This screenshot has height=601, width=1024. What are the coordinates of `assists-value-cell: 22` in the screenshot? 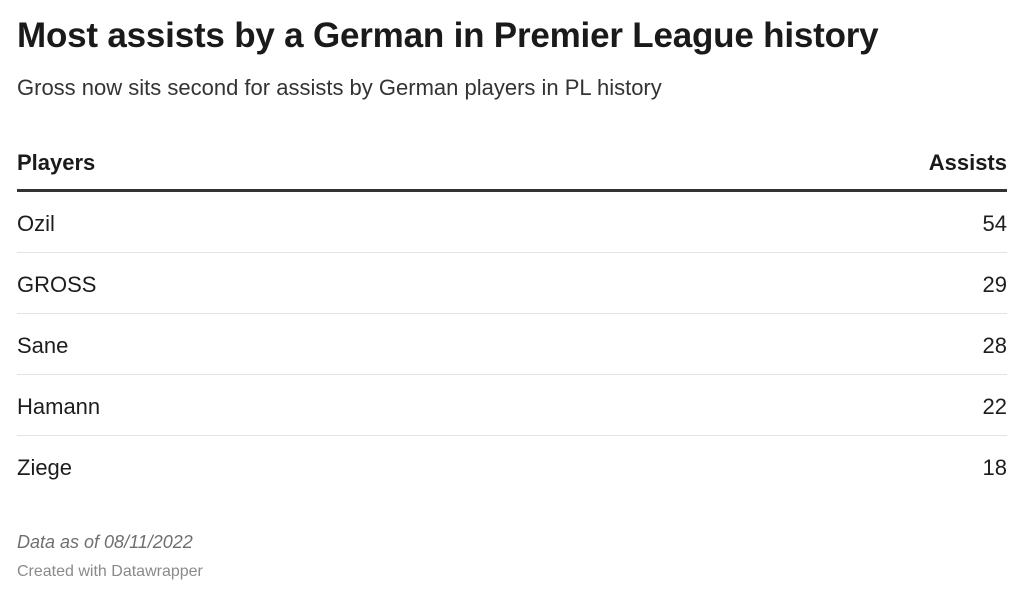 It's located at (994, 406).